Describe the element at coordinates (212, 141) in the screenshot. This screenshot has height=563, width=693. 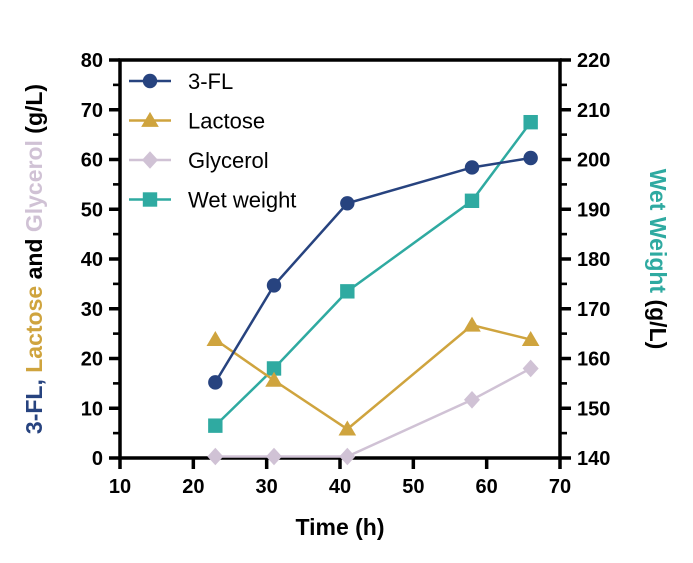
I see `legend: 3-FL Lactose Glycerol Wet weight` at that location.